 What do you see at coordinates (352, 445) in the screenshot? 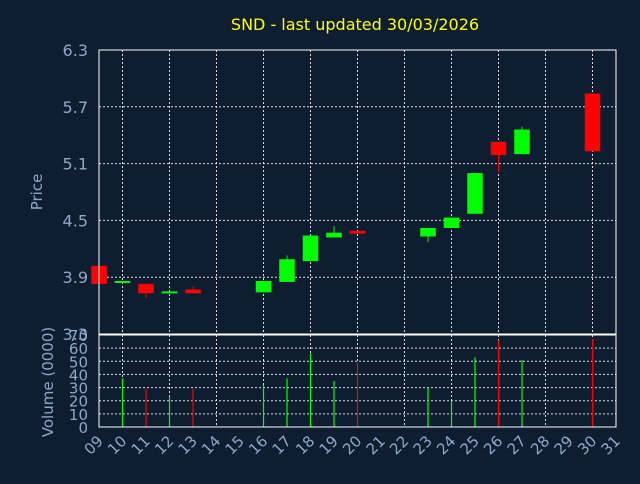
I see `x-tick-label: 20` at bounding box center [352, 445].